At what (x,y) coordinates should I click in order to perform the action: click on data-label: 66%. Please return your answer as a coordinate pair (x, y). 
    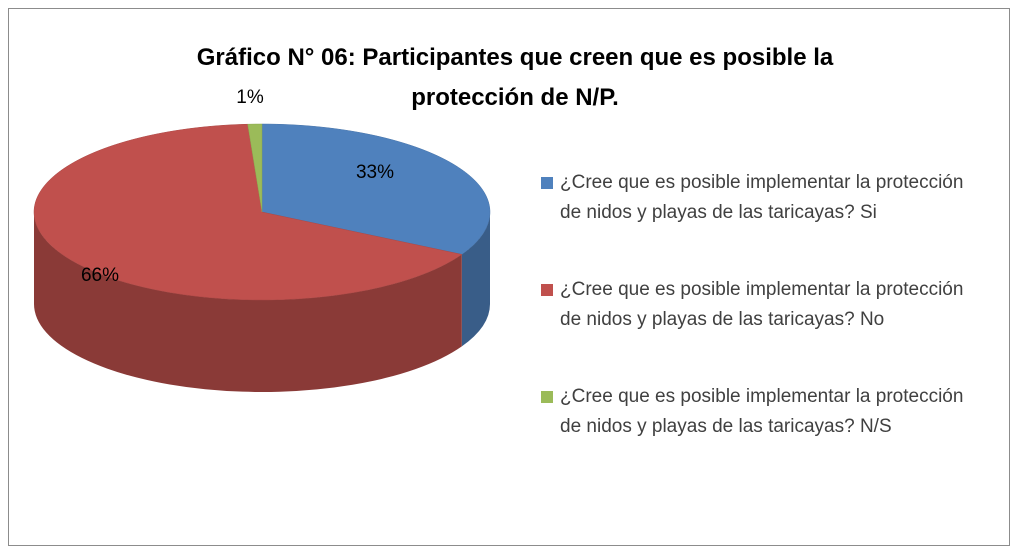
    Looking at the image, I should click on (100, 275).